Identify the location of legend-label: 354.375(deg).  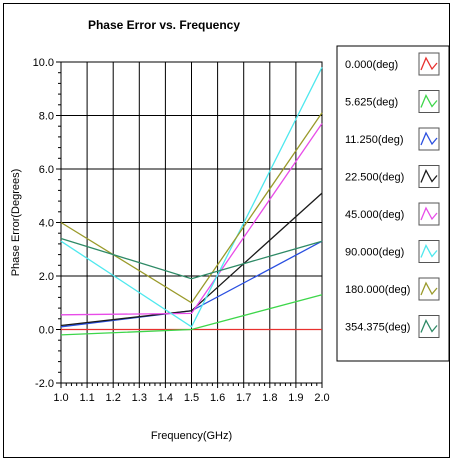
(377, 328).